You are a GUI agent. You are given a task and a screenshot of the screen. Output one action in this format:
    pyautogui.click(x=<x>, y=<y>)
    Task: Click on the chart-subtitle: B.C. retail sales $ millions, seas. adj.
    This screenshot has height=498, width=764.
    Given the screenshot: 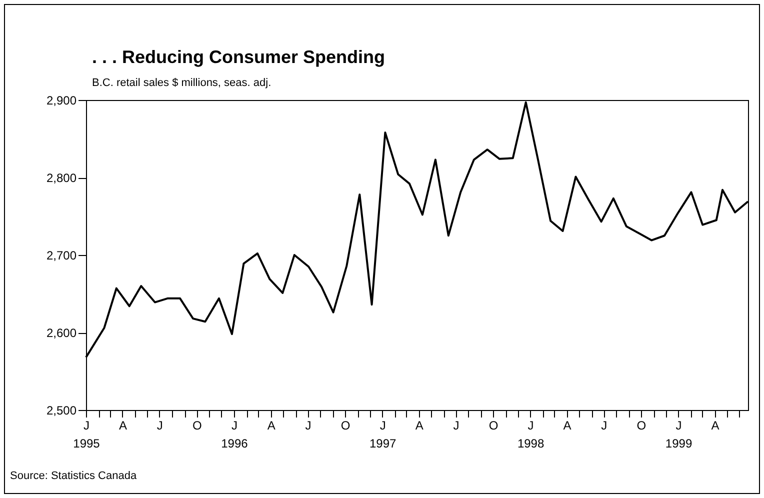 What is the action you would take?
    pyautogui.click(x=182, y=83)
    